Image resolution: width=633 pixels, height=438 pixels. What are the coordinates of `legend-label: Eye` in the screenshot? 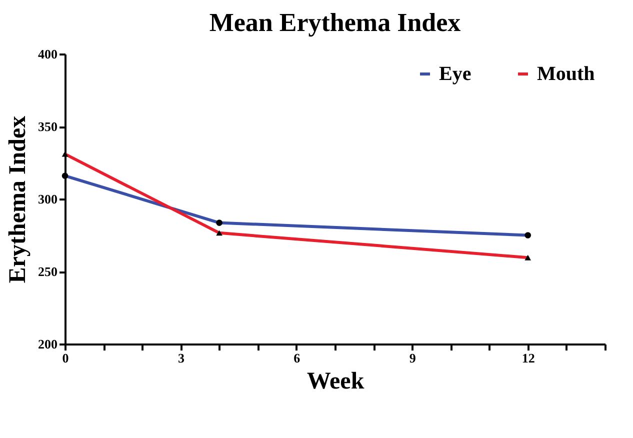 It's located at (455, 74).